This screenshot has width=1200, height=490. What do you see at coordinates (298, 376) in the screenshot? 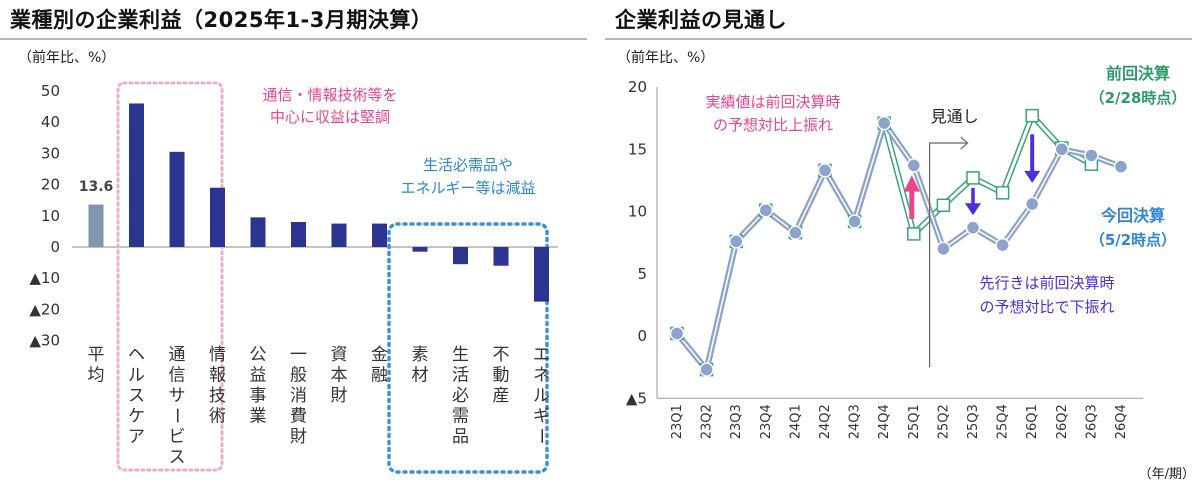
I see `svg-text: 般` at bounding box center [298, 376].